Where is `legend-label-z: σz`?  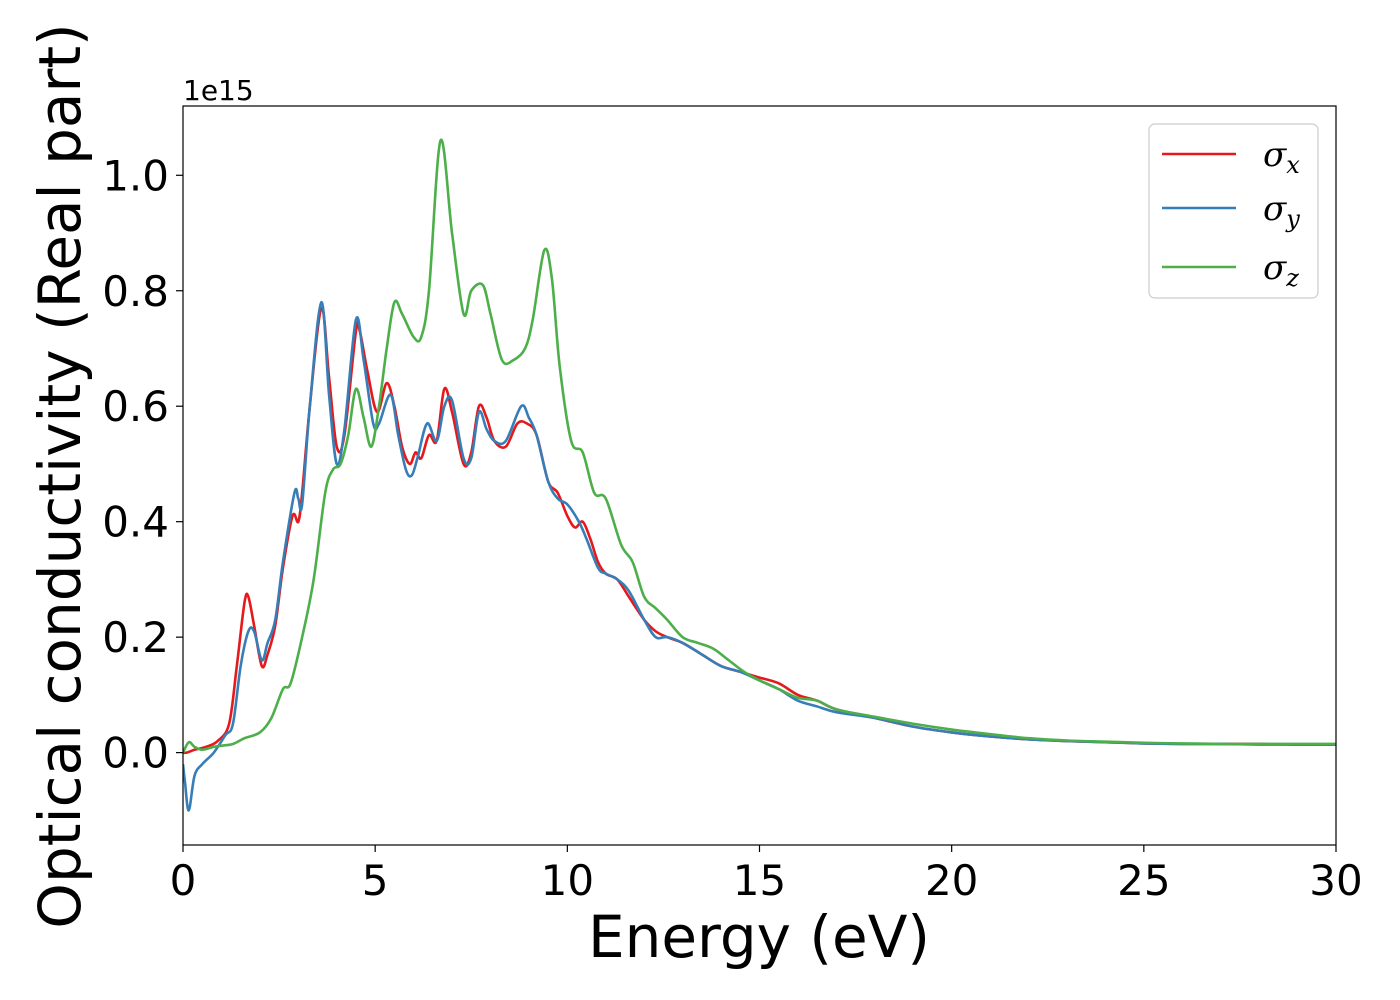 legend-label-z: σz is located at coordinates (1281, 270).